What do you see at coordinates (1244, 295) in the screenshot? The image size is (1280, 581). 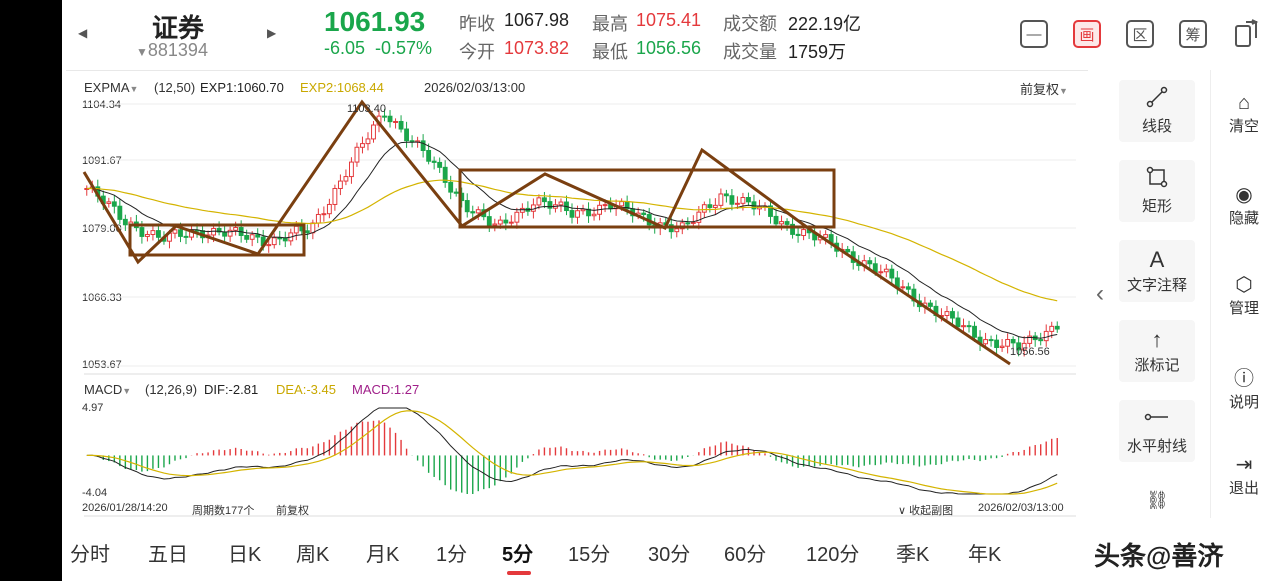 I see `manage-button: ⬡ 管理` at bounding box center [1244, 295].